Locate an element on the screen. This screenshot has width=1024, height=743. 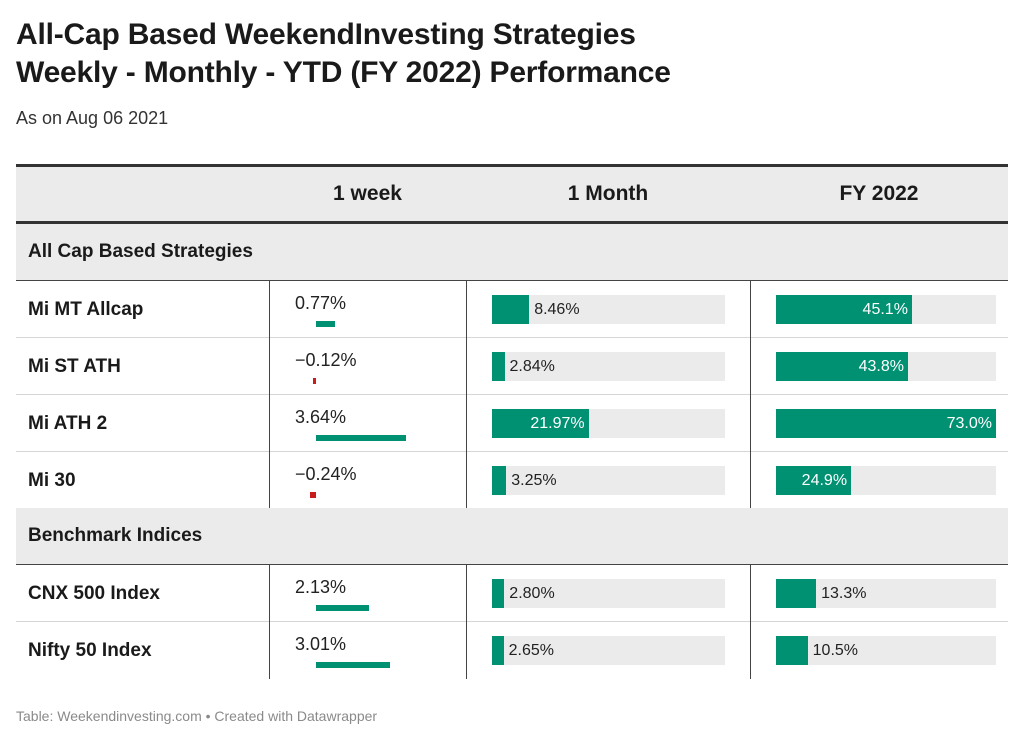
group-header-row: Benchmark Indices is located at coordinates (512, 536).